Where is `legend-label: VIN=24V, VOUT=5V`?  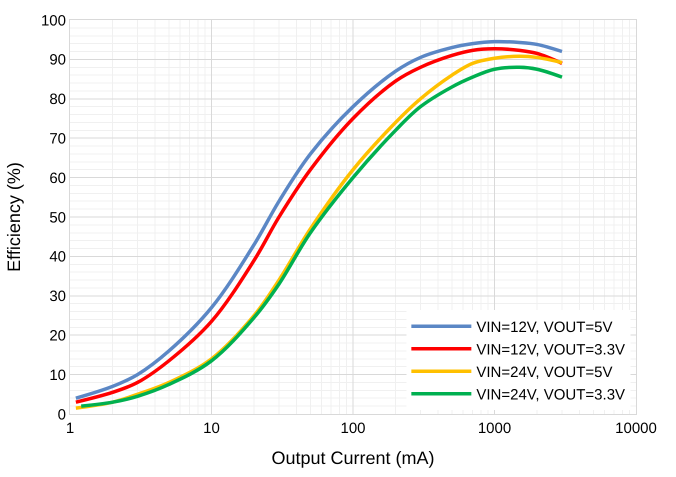
legend-label: VIN=24V, VOUT=5V is located at coordinates (544, 373).